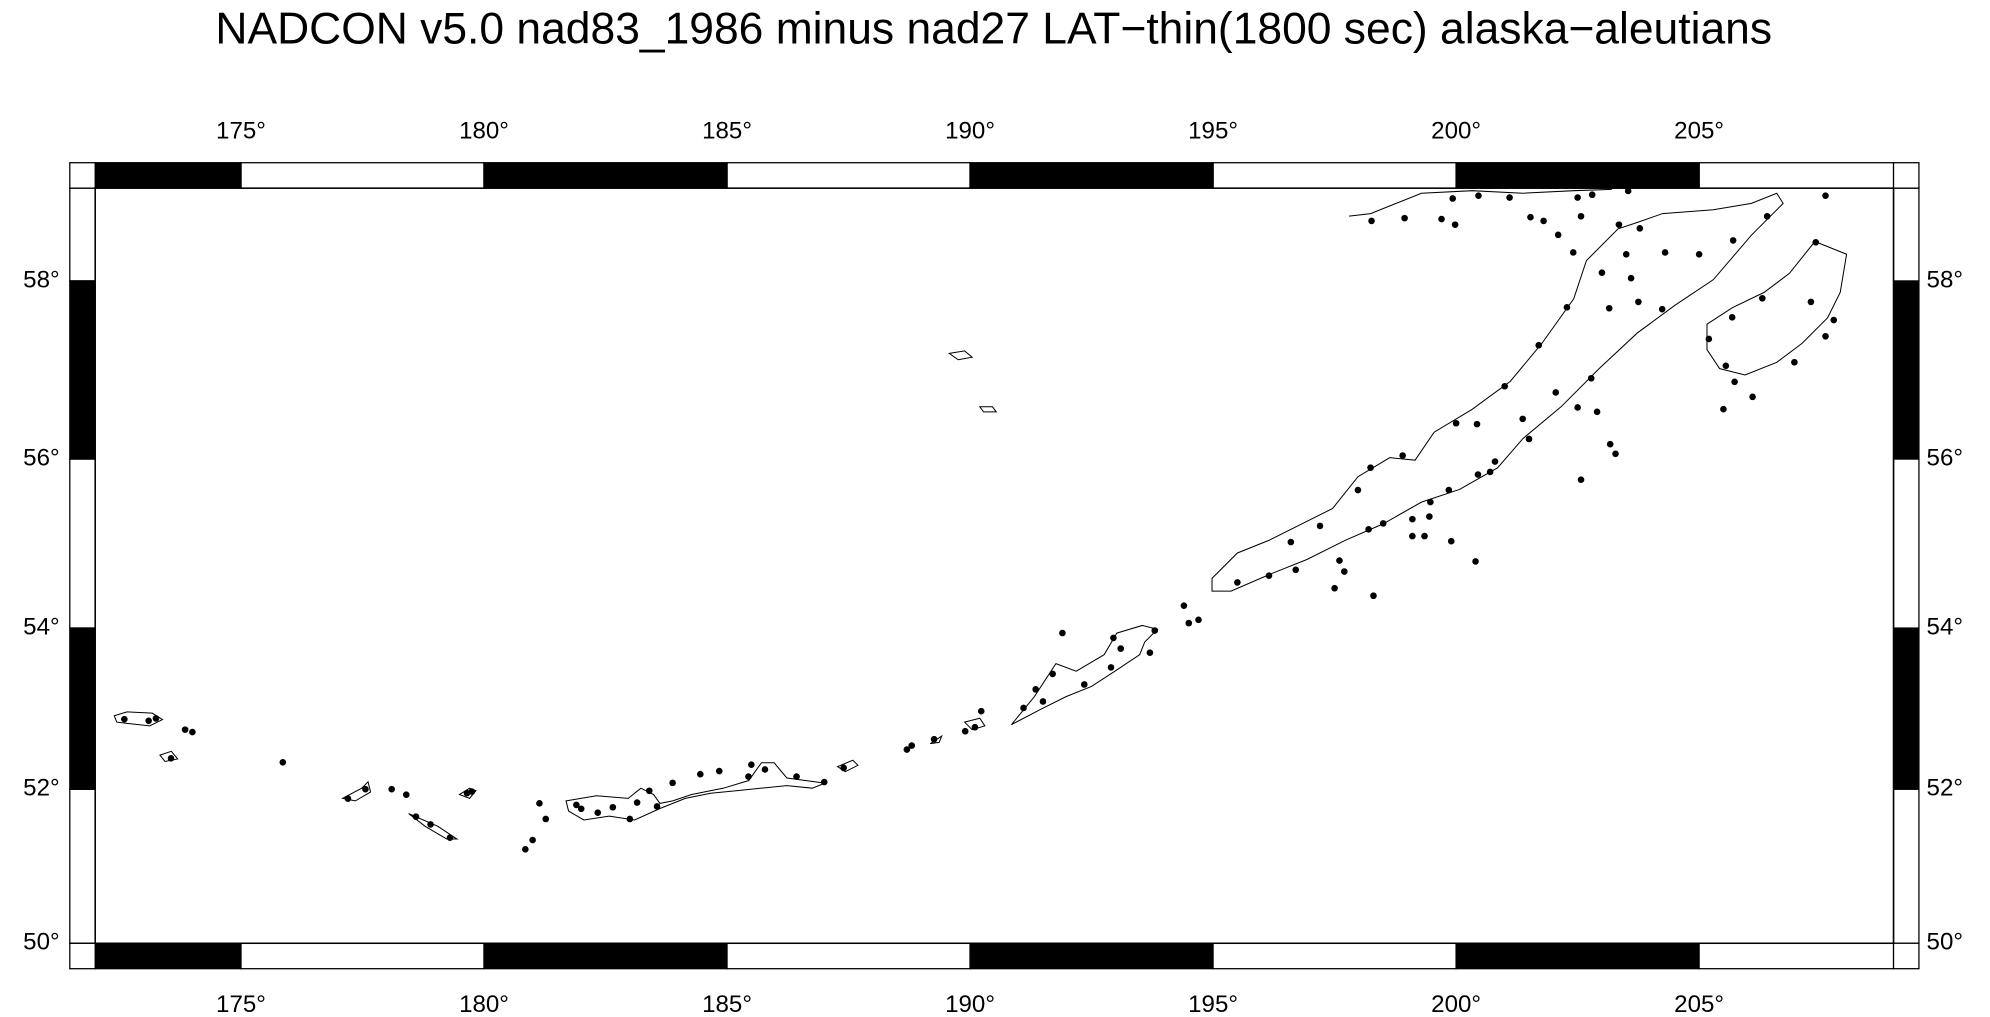 The width and height of the screenshot is (1990, 1017). I want to click on x-tick-label: 175°, so click(241, 1004).